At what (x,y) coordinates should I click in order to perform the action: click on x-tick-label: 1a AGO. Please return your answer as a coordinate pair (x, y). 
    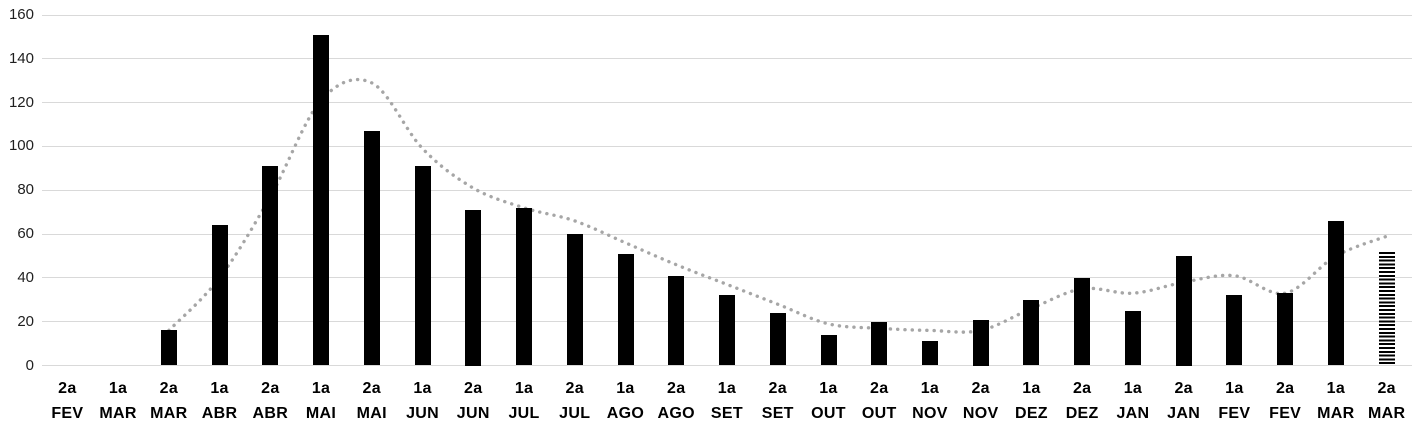
    Looking at the image, I should click on (625, 401).